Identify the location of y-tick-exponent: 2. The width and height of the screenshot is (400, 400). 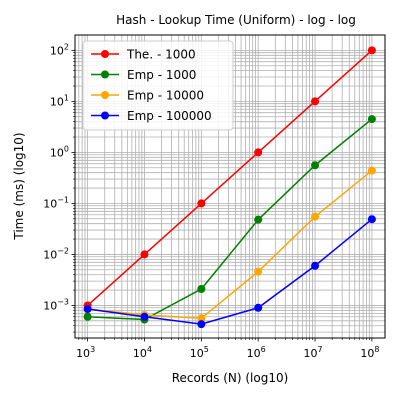
(66, 46).